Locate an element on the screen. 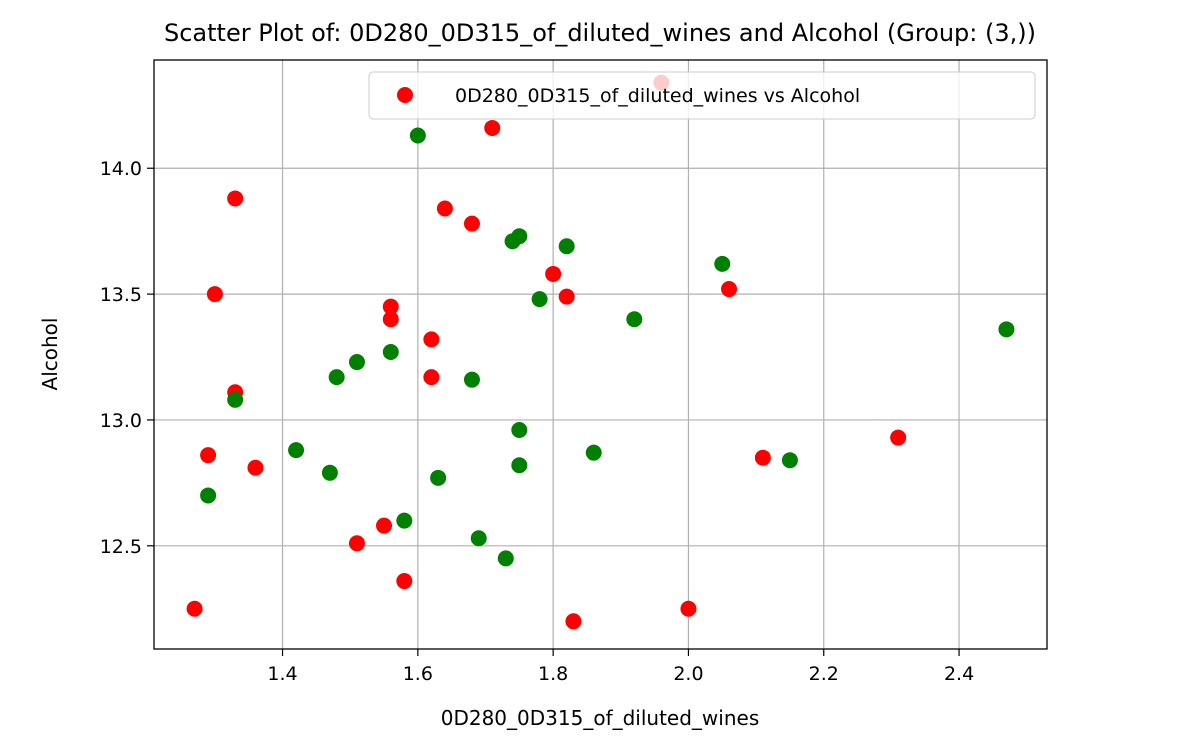 The width and height of the screenshot is (1200, 751). y-tick-label: 12.5 is located at coordinates (121, 547).